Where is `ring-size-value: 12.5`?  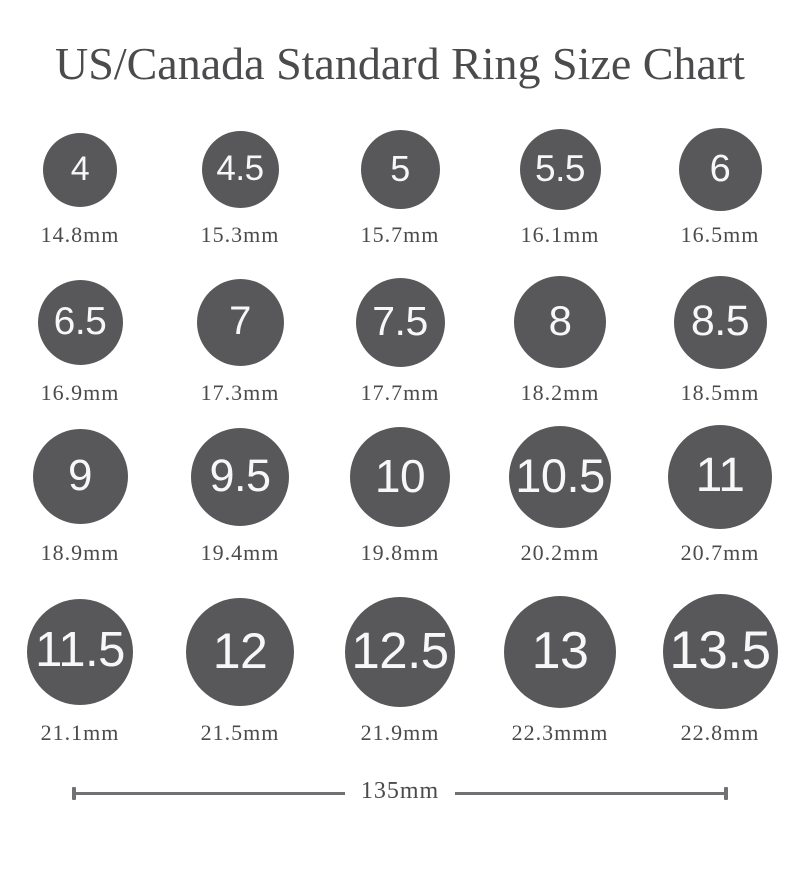
ring-size-value: 12.5 is located at coordinates (400, 651).